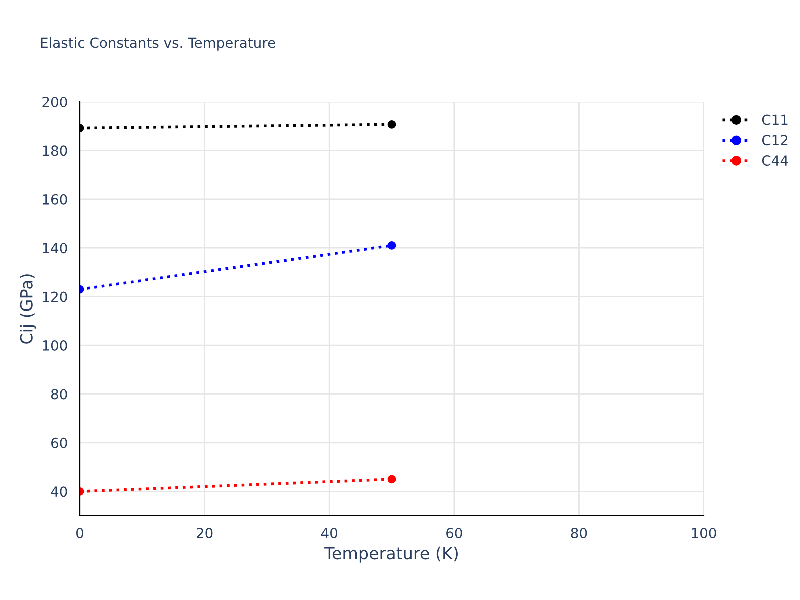  What do you see at coordinates (55, 199) in the screenshot?
I see `y-tick-label: 160` at bounding box center [55, 199].